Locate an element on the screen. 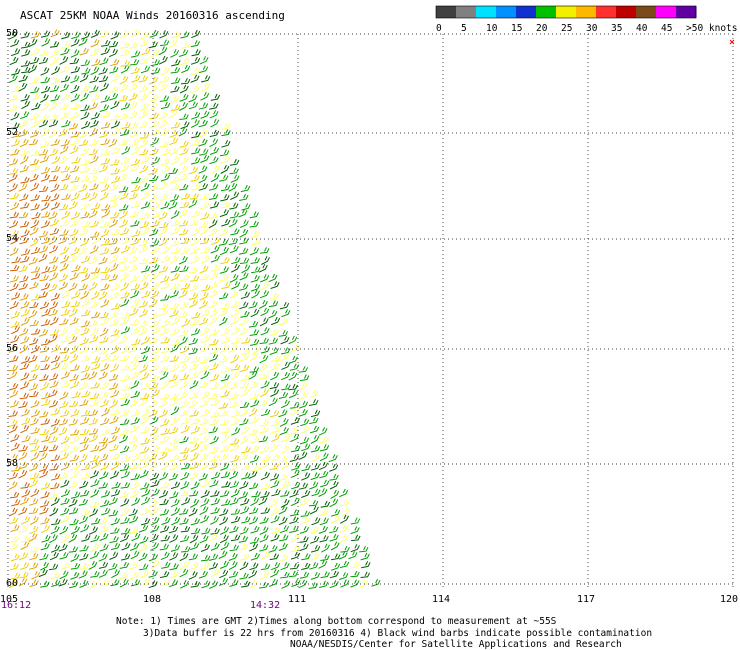  lat-label-50: 50 is located at coordinates (12, 33).